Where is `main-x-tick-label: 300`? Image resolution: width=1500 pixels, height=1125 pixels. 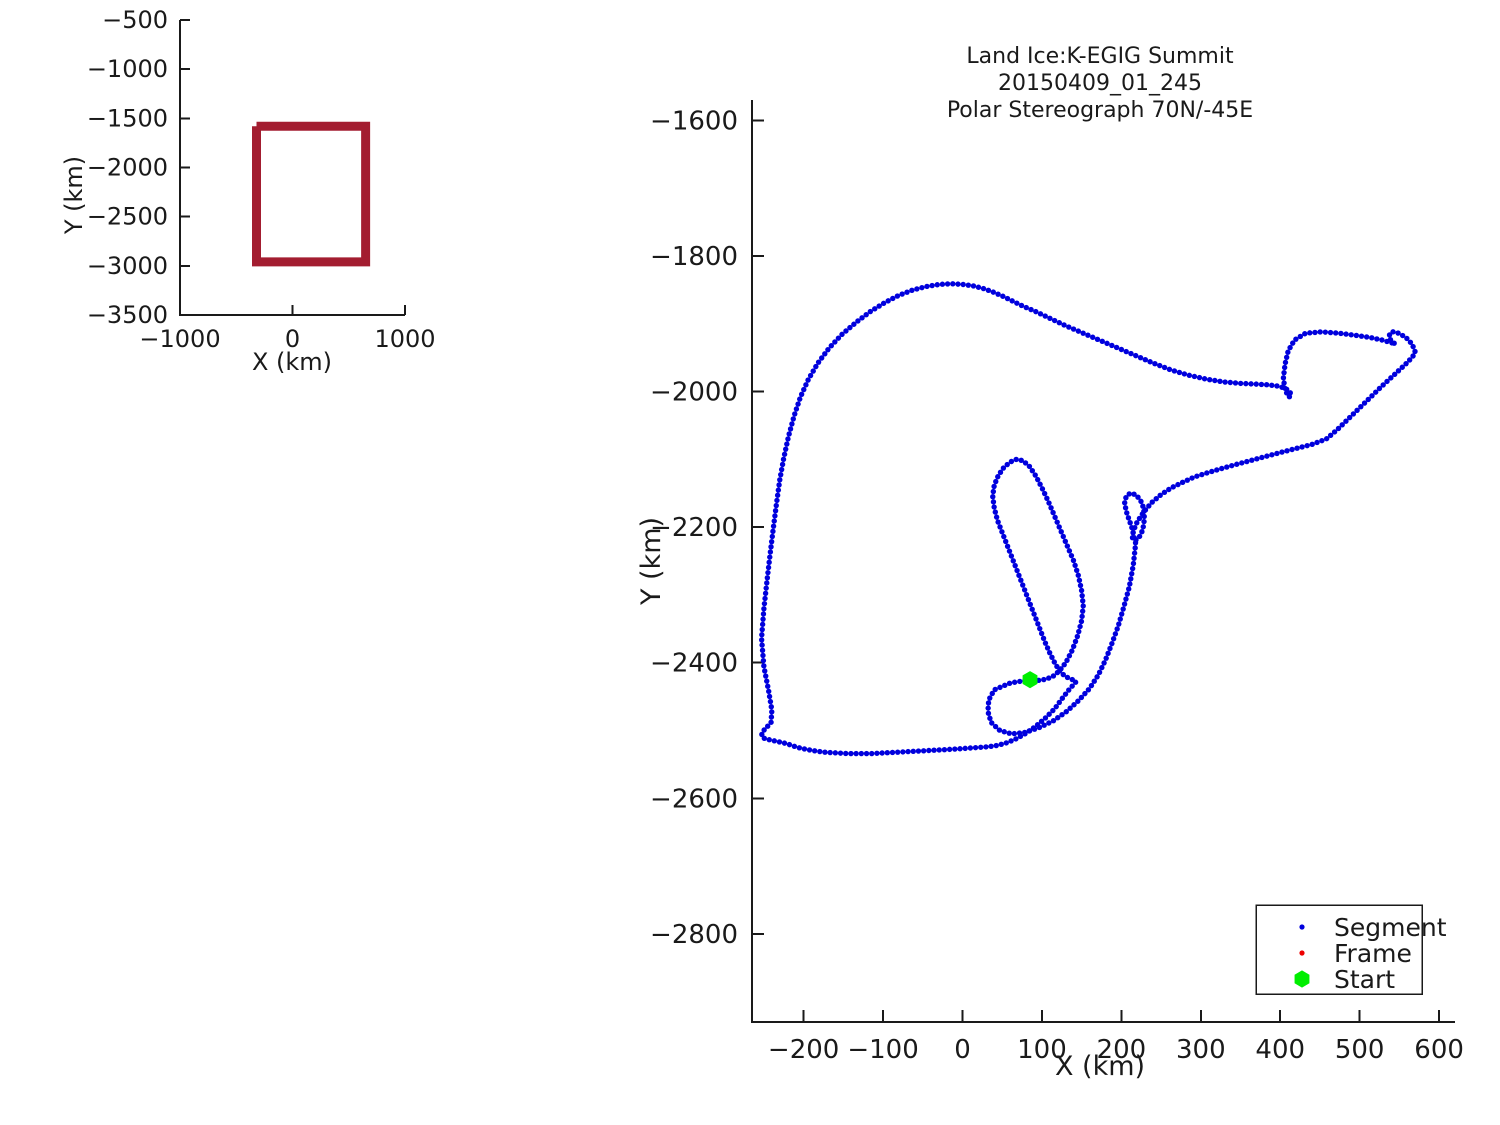 main-x-tick-label: 300 is located at coordinates (1201, 1050).